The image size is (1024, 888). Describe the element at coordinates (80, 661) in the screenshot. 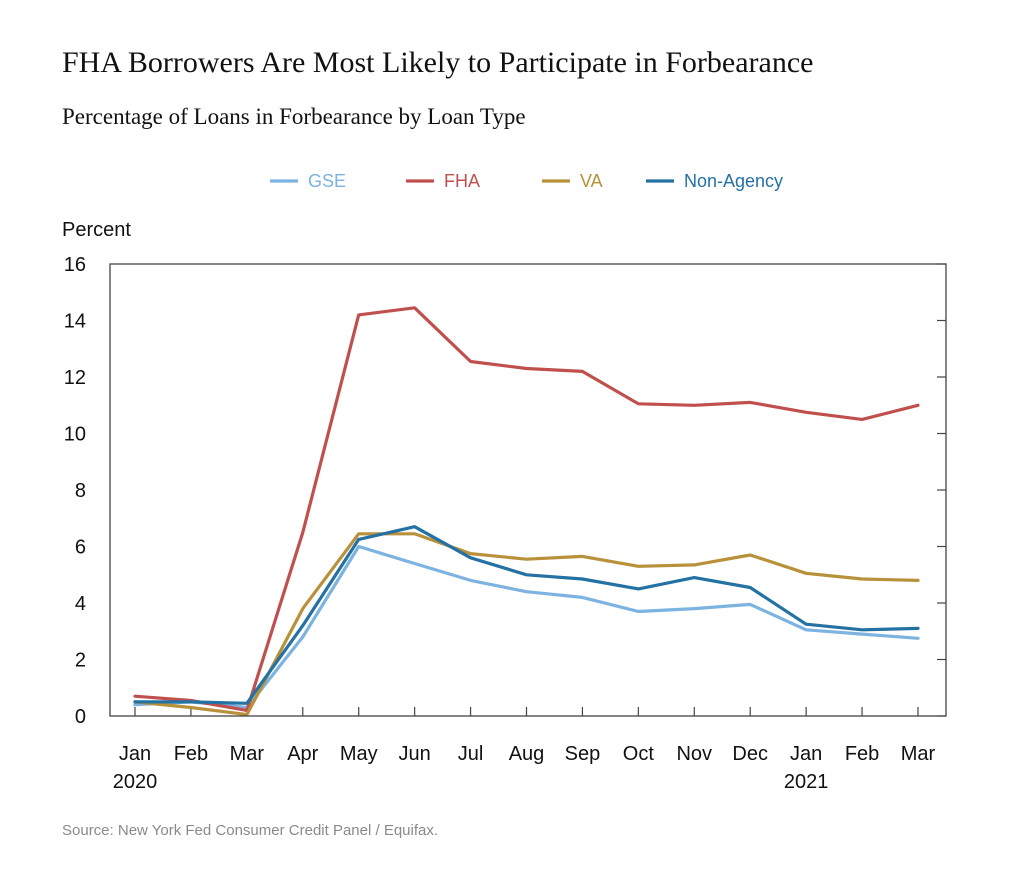

I see `y-tick-label: 2` at that location.